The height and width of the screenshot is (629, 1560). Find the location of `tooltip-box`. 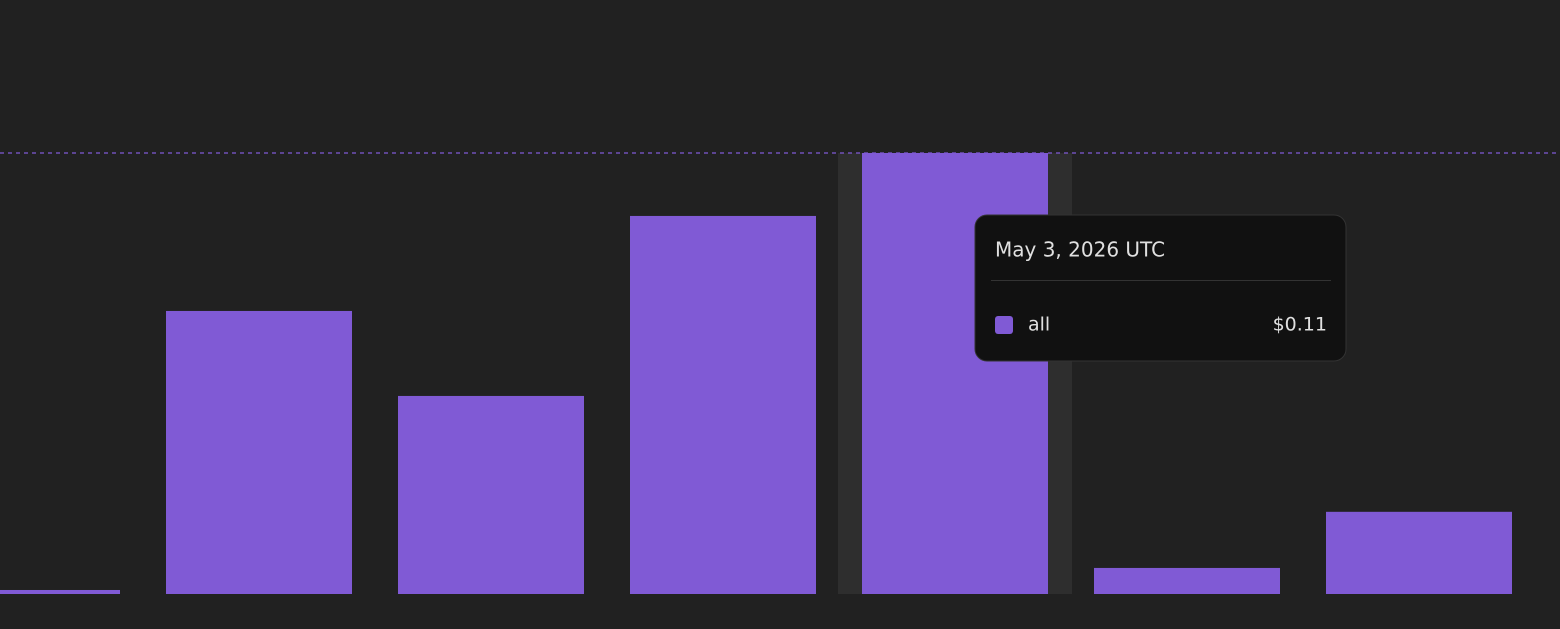

tooltip-box is located at coordinates (1160, 288).